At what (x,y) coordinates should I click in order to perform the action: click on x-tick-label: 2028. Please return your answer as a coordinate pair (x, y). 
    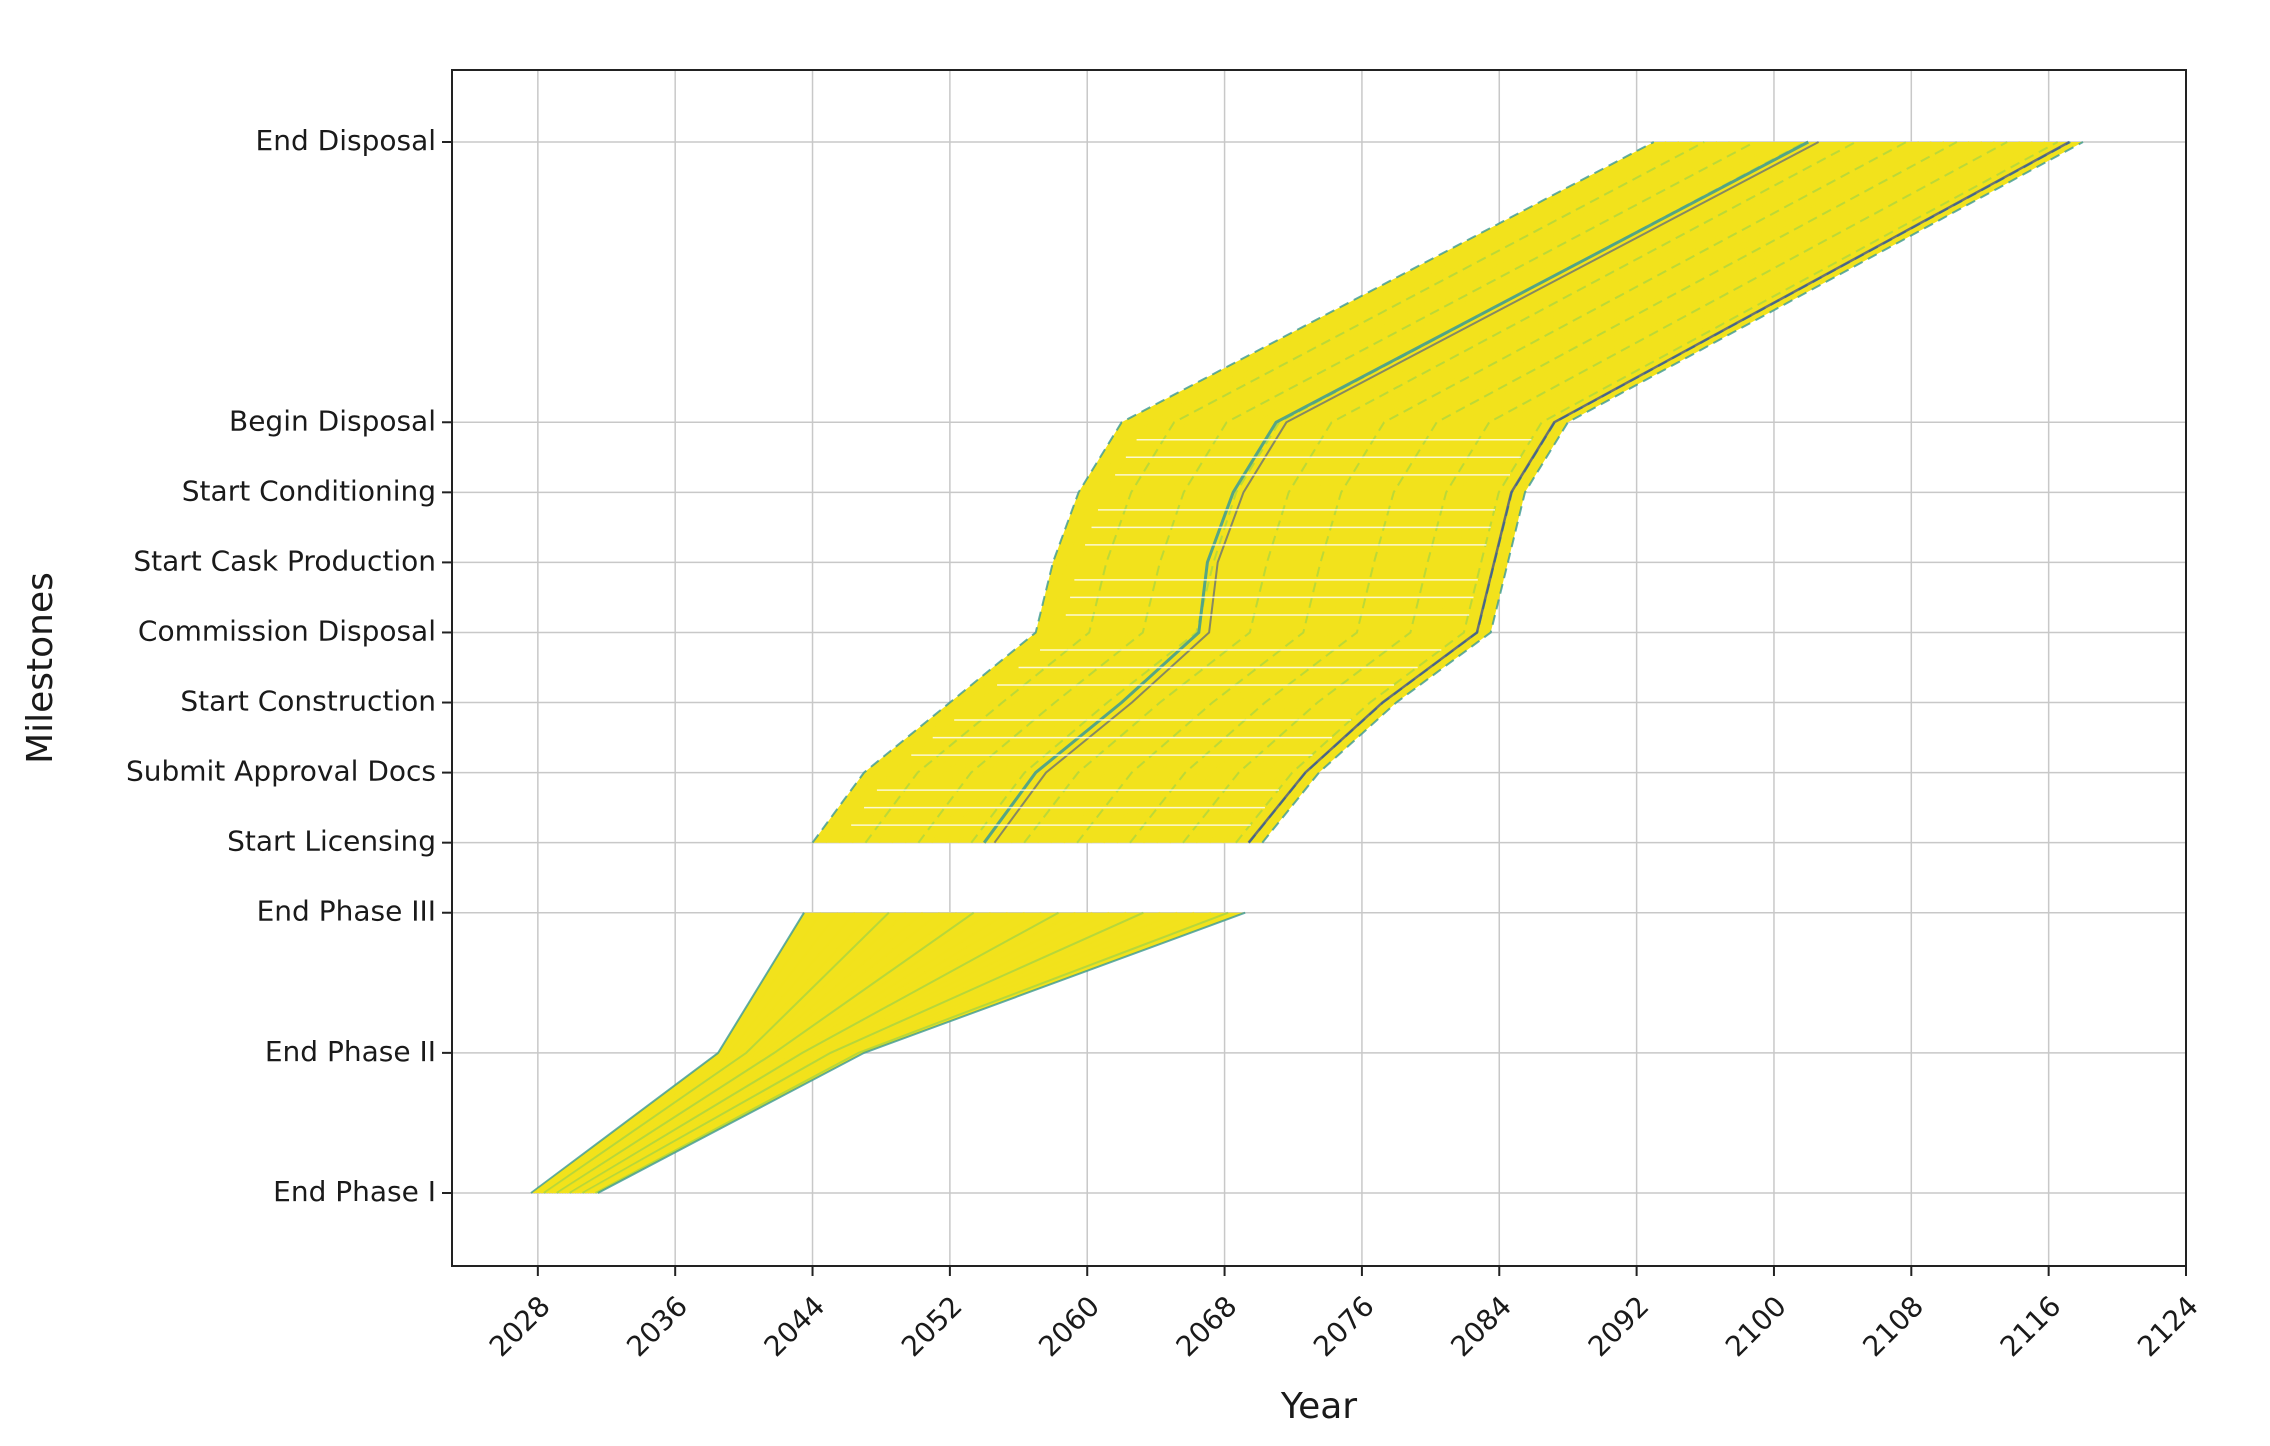
    Looking at the image, I should click on (520, 1326).